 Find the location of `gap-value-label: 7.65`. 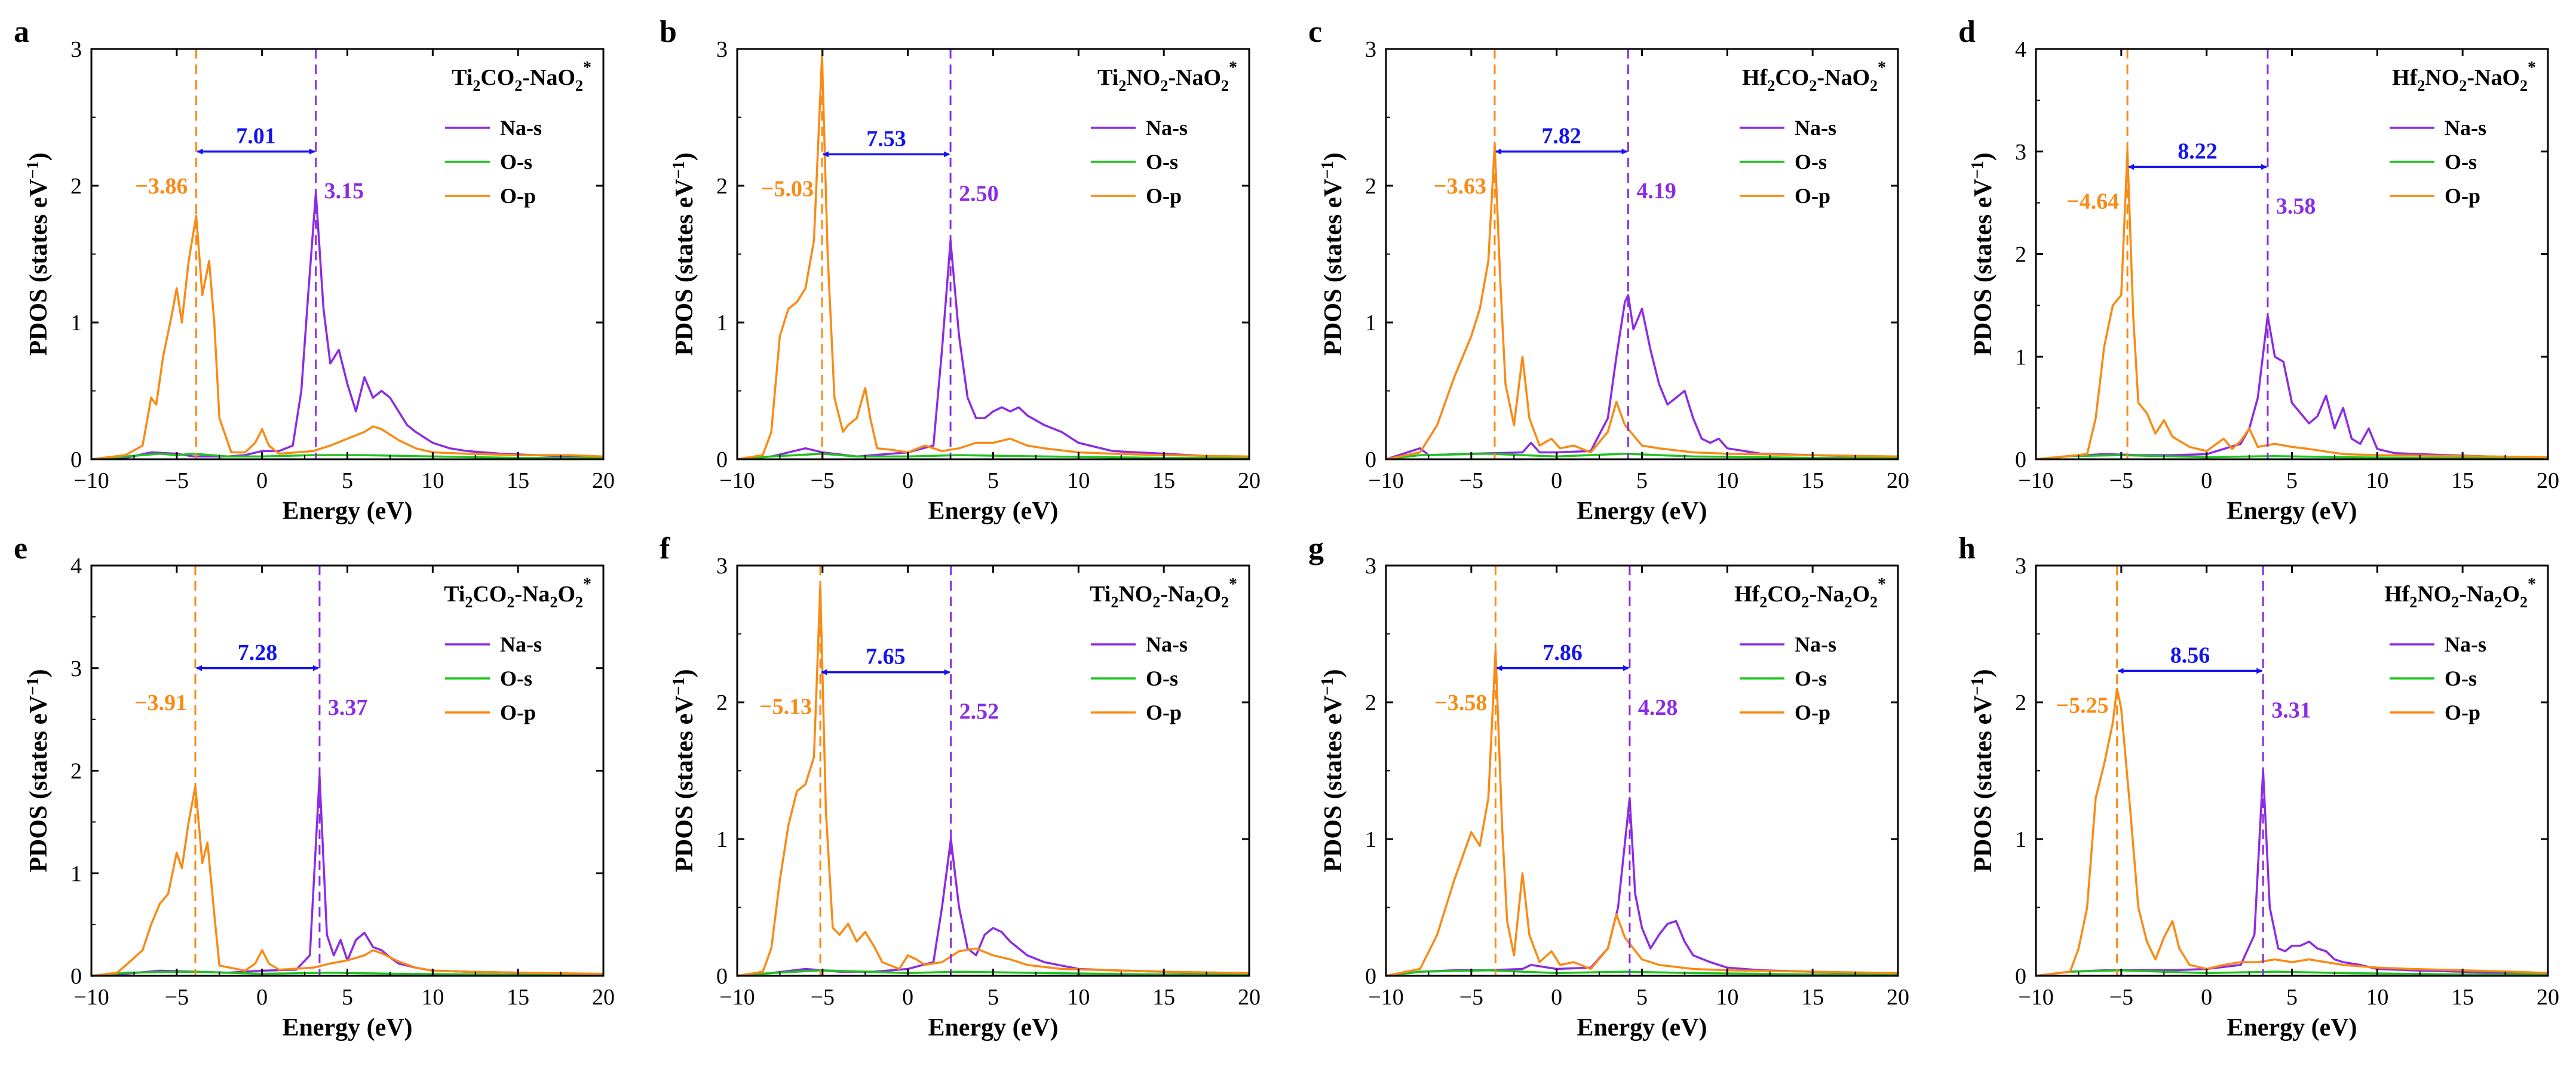

gap-value-label: 7.65 is located at coordinates (886, 656).